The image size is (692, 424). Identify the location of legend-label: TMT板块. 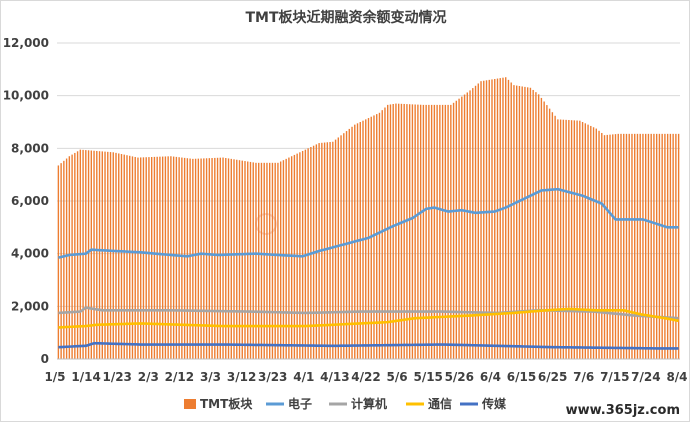
(226, 403).